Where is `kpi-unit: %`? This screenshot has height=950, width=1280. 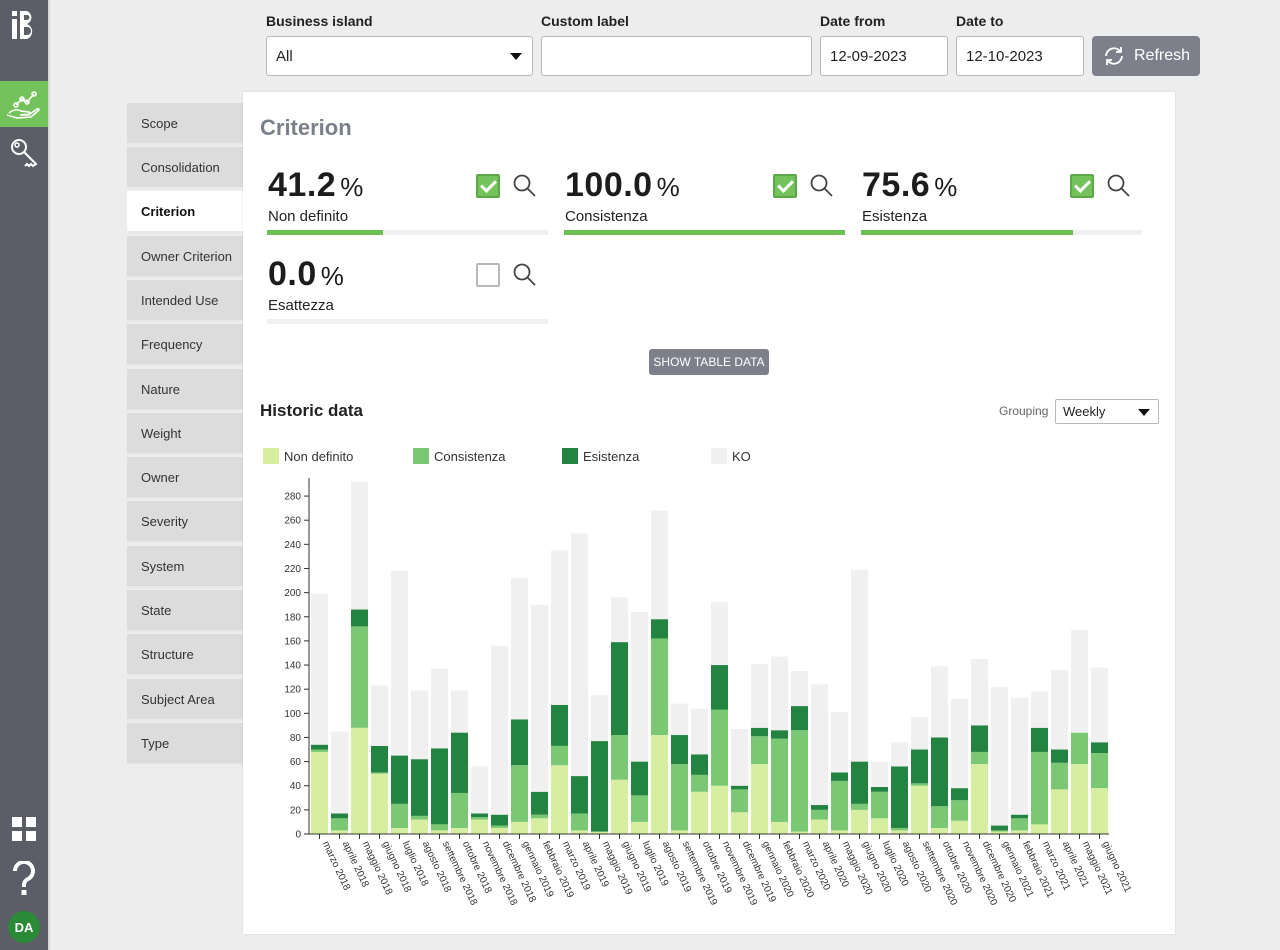
kpi-unit: % is located at coordinates (352, 187).